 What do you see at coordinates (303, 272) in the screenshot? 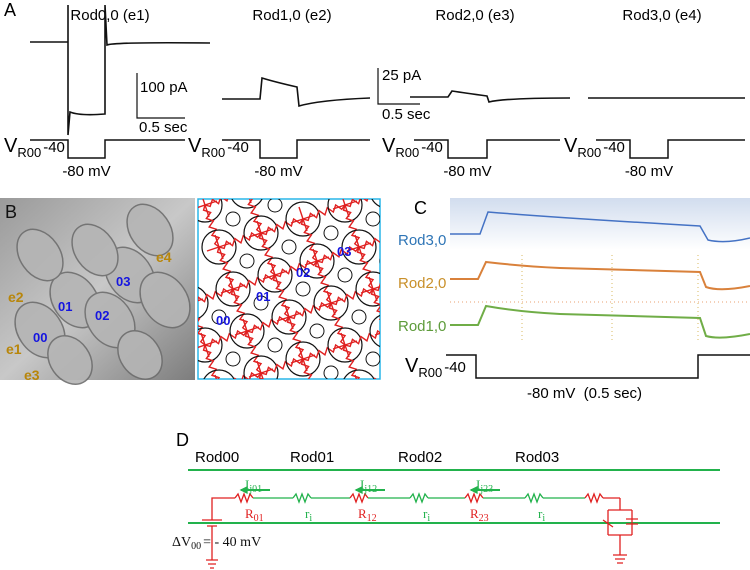
I see `rod-label: 02` at bounding box center [303, 272].